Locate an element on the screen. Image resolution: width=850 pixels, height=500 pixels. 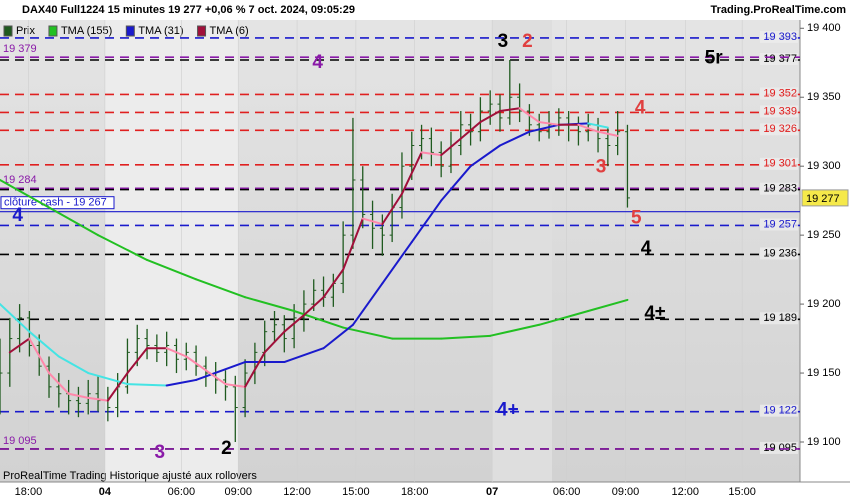
legend-label: TMA (6) is located at coordinates (229, 31).